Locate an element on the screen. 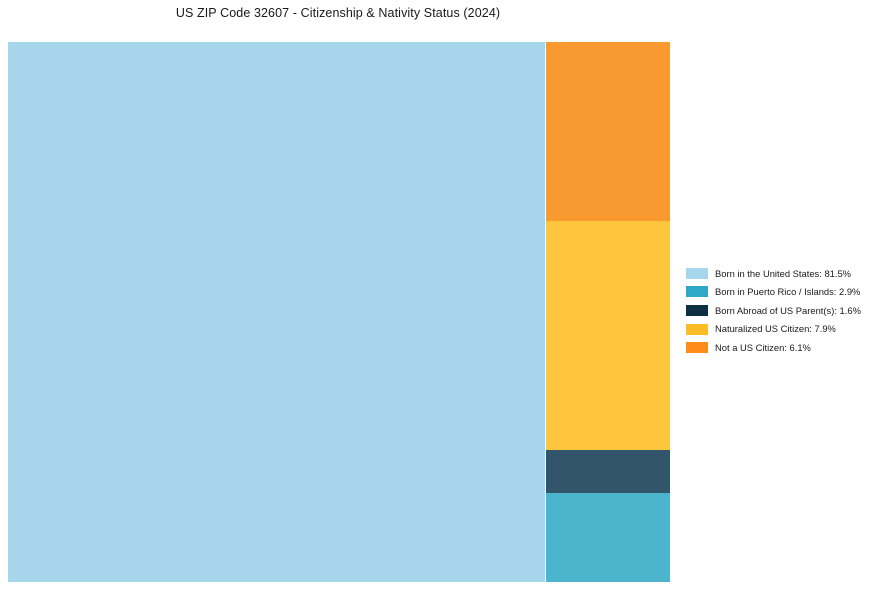 The width and height of the screenshot is (889, 590). legend-item: Not a US Citizen: 6.1% is located at coordinates (784, 347).